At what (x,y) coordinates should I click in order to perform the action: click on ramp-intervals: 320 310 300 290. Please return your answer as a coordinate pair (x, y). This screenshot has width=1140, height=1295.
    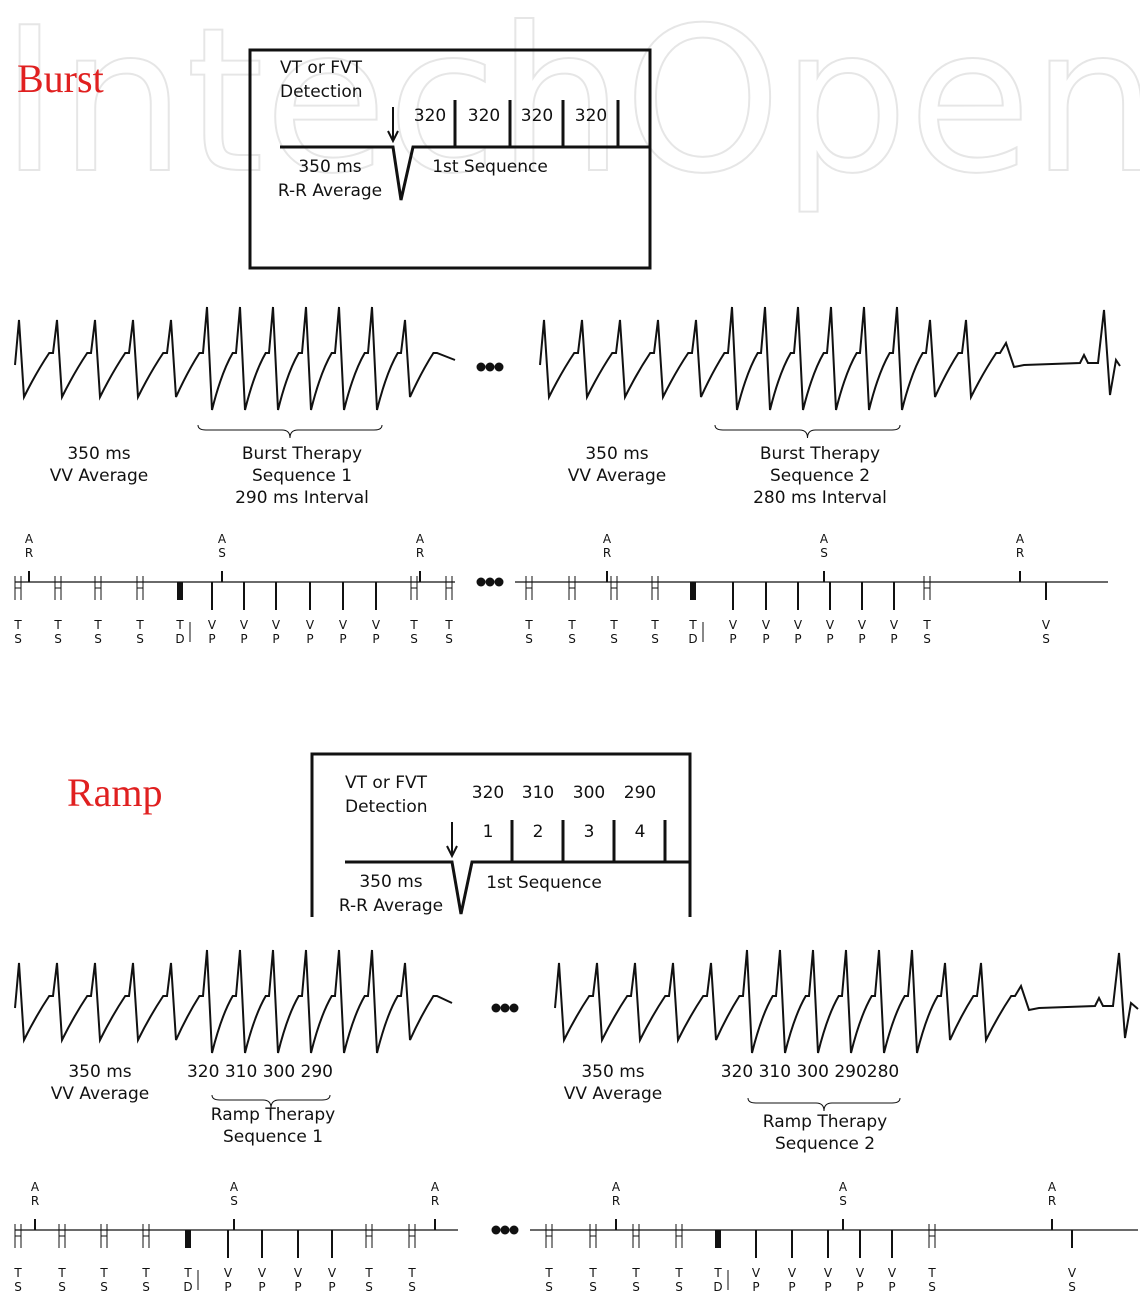
    Looking at the image, I should click on (260, 1072).